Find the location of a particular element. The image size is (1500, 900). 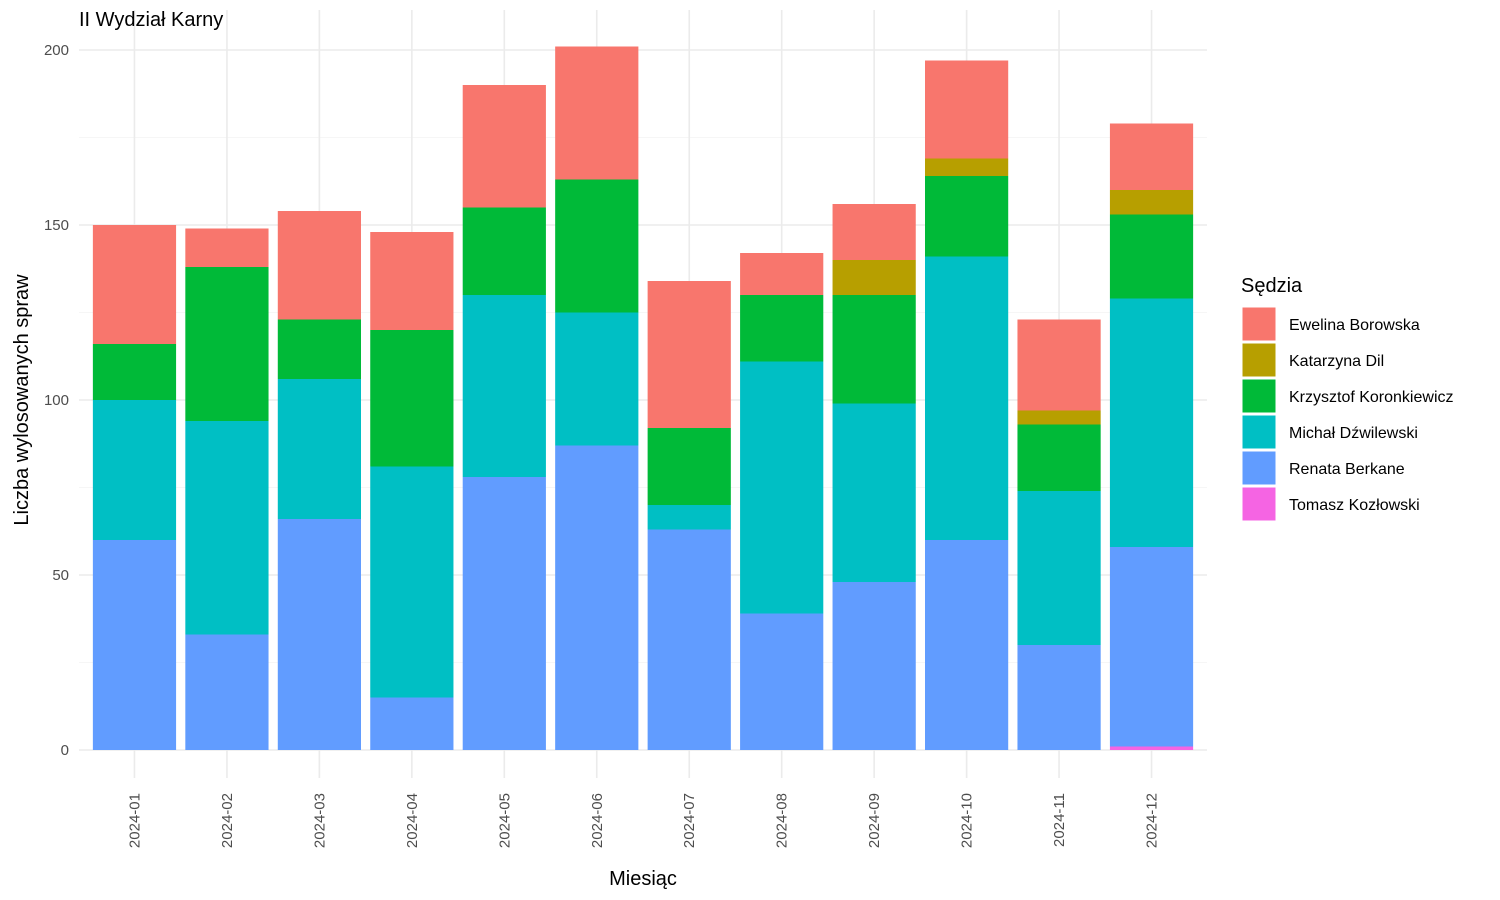

y-tick-label: 0 is located at coordinates (65, 750).